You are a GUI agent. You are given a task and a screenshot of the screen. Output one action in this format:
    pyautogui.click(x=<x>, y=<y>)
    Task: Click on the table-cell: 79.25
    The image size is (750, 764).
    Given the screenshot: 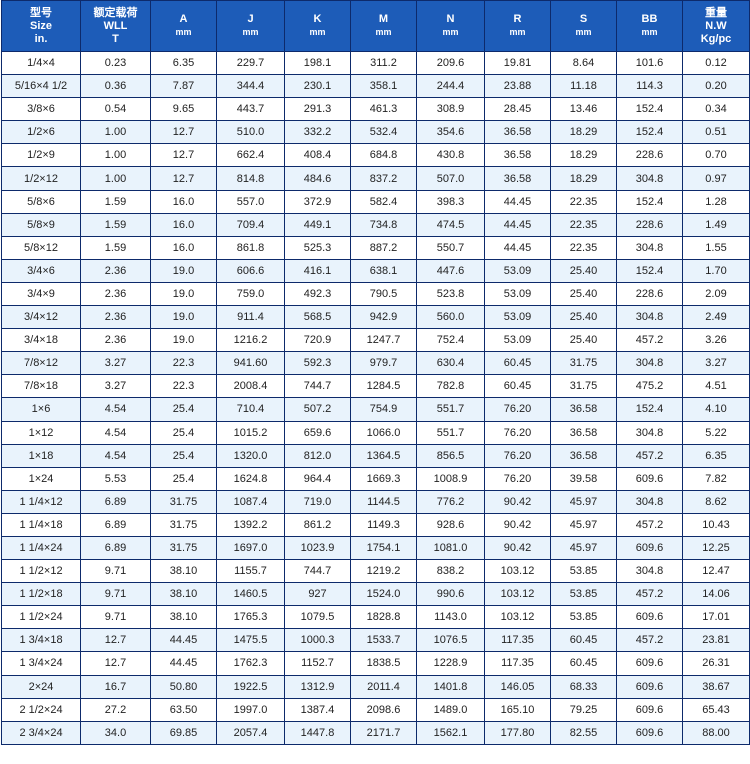 What is the action you would take?
    pyautogui.click(x=583, y=709)
    